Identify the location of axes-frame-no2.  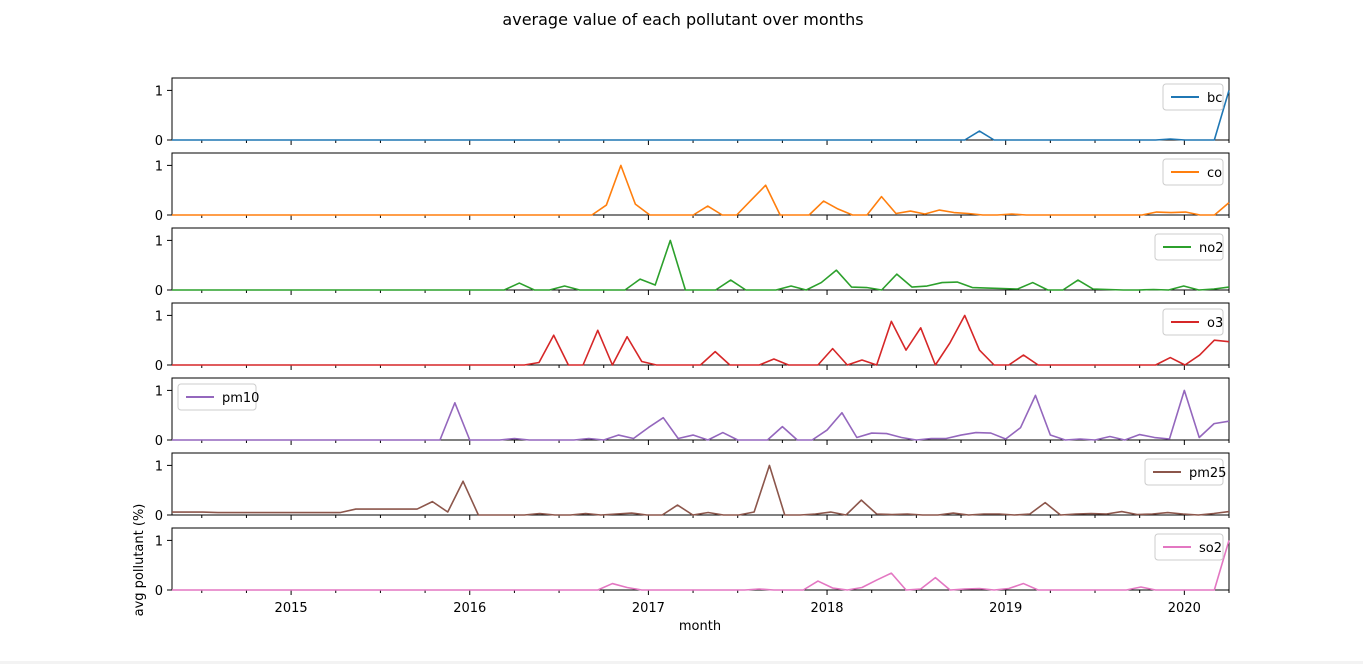
(700, 259).